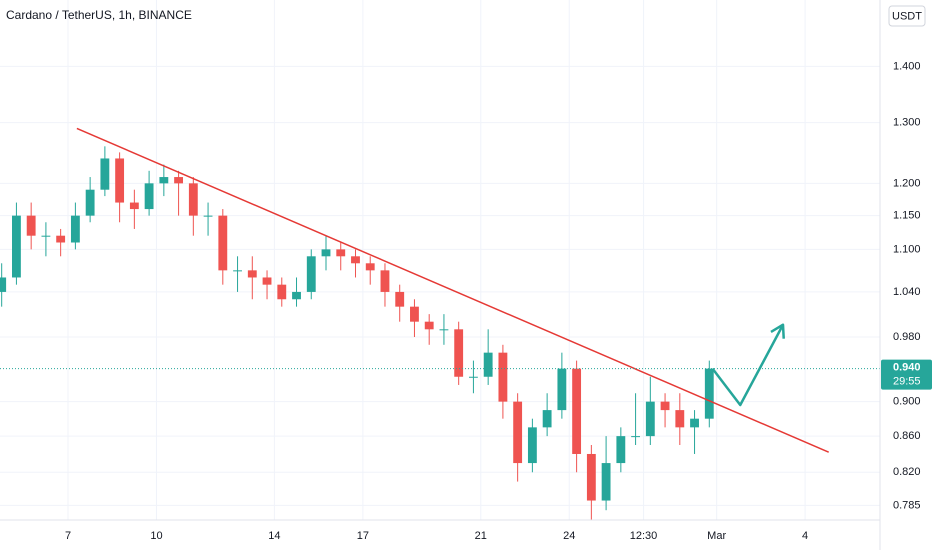 The width and height of the screenshot is (932, 550). What do you see at coordinates (907, 292) in the screenshot?
I see `y-tick-label: 1.040` at bounding box center [907, 292].